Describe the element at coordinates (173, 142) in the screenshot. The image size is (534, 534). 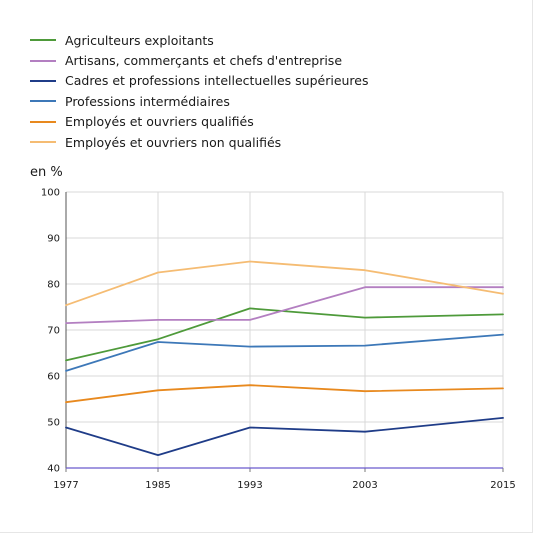
I see `legend-label: Employés et ouvriers non qualifiés` at that location.